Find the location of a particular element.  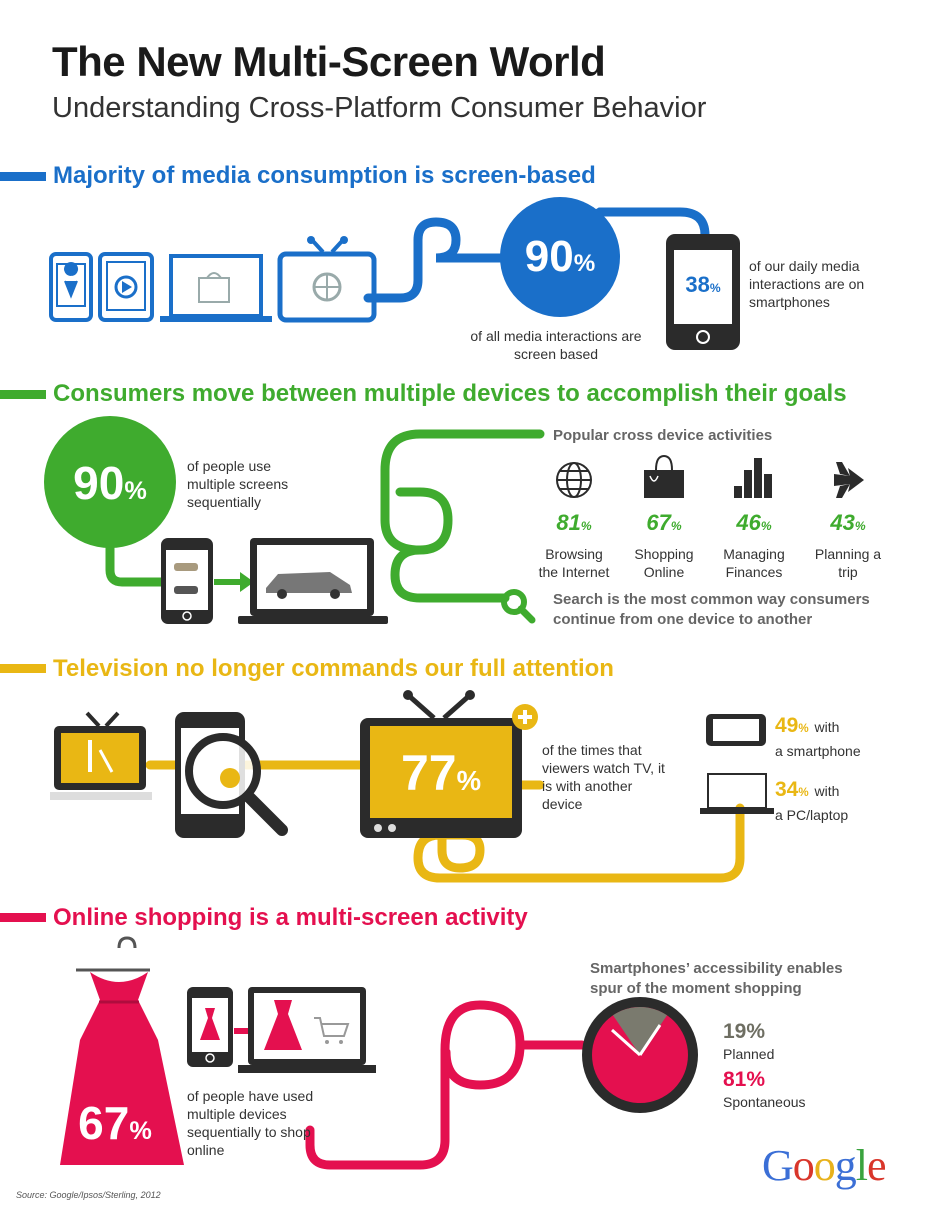

cart-icon is located at coordinates (332, 1027).